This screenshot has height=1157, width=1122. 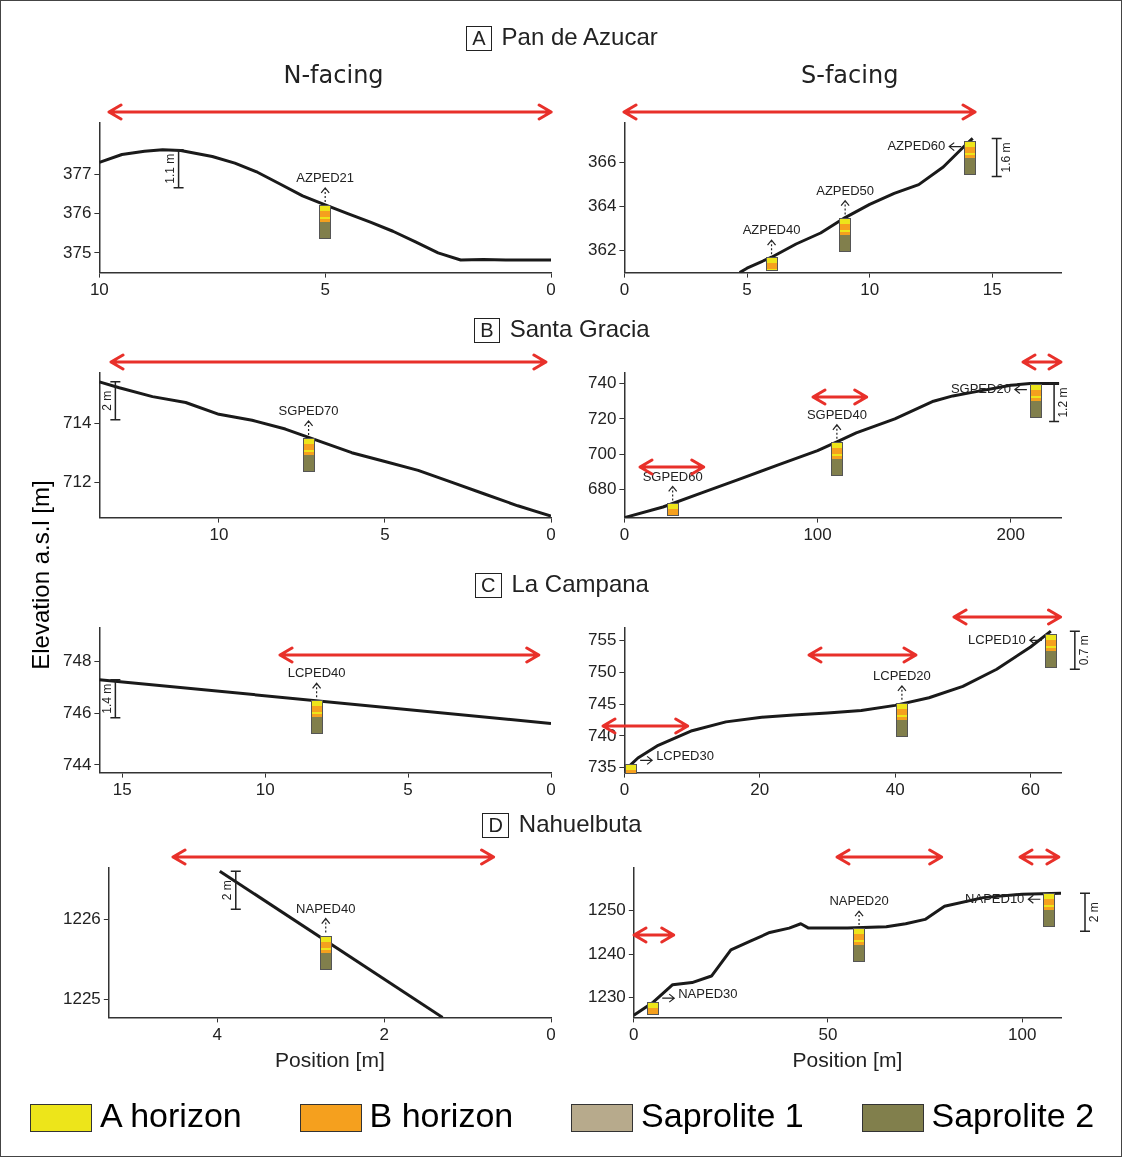 What do you see at coordinates (217, 1035) in the screenshot?
I see `x-tick-label: 4` at bounding box center [217, 1035].